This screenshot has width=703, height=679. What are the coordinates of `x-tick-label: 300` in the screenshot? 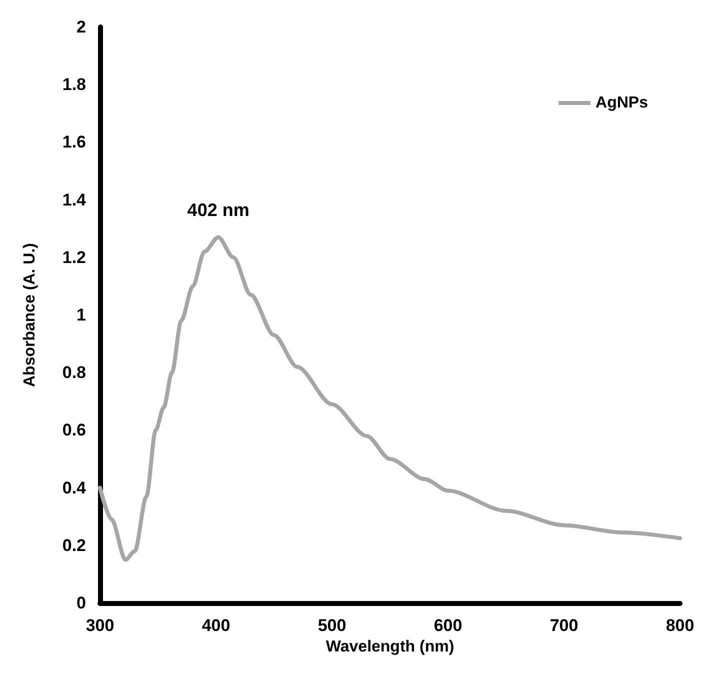 It's located at (100, 625).